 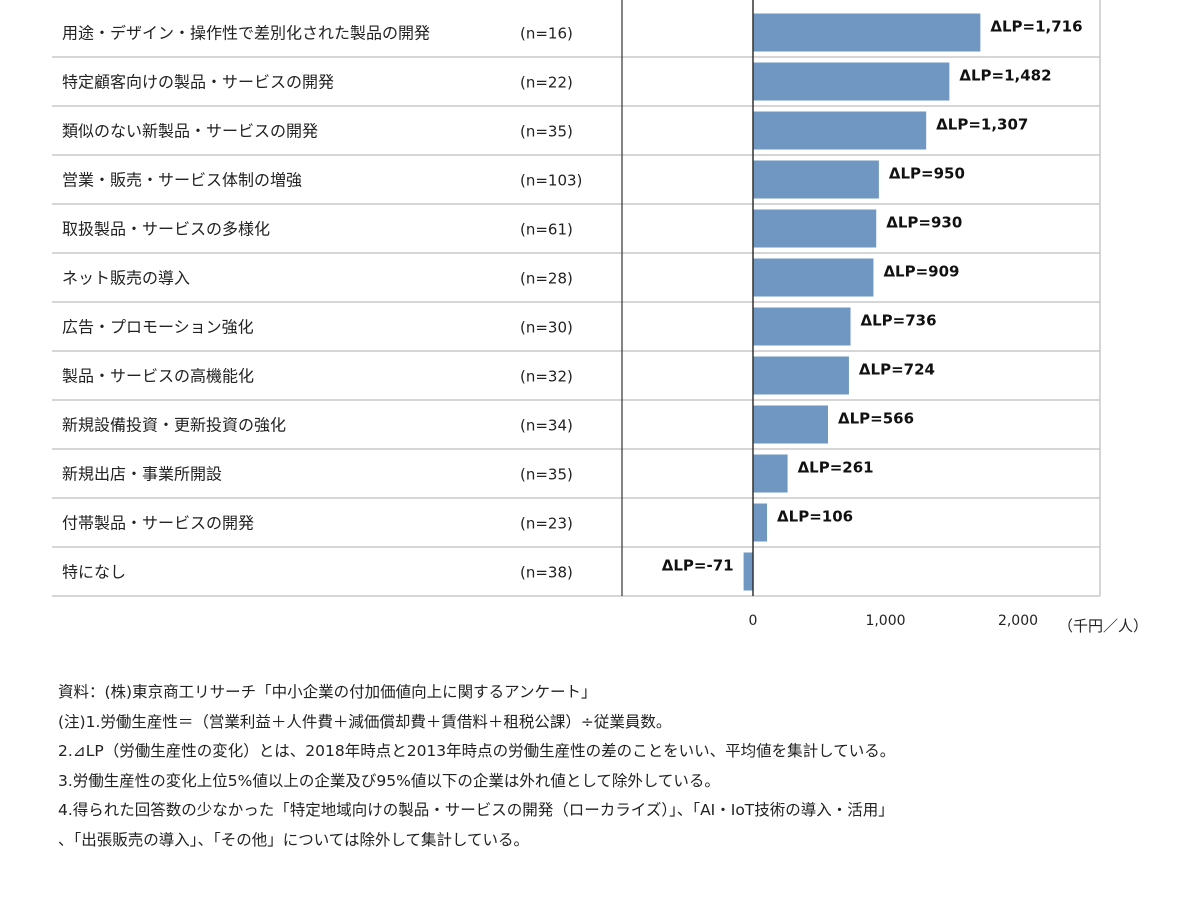 I want to click on category-label: 新規出店・事業所開設, so click(x=142, y=474).